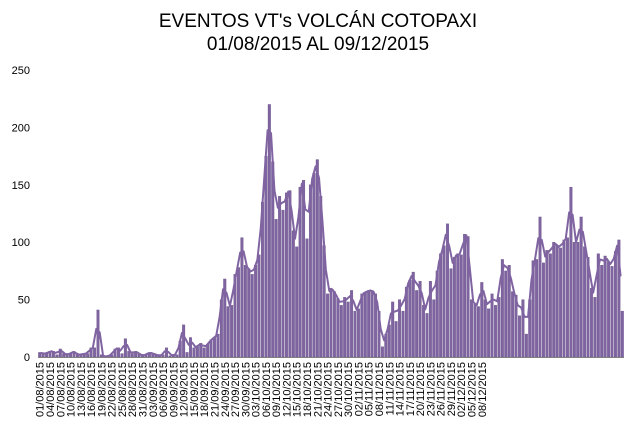  I want to click on chart-subtitle: 01/08/2015 AL 09/12/2015, so click(318, 44).